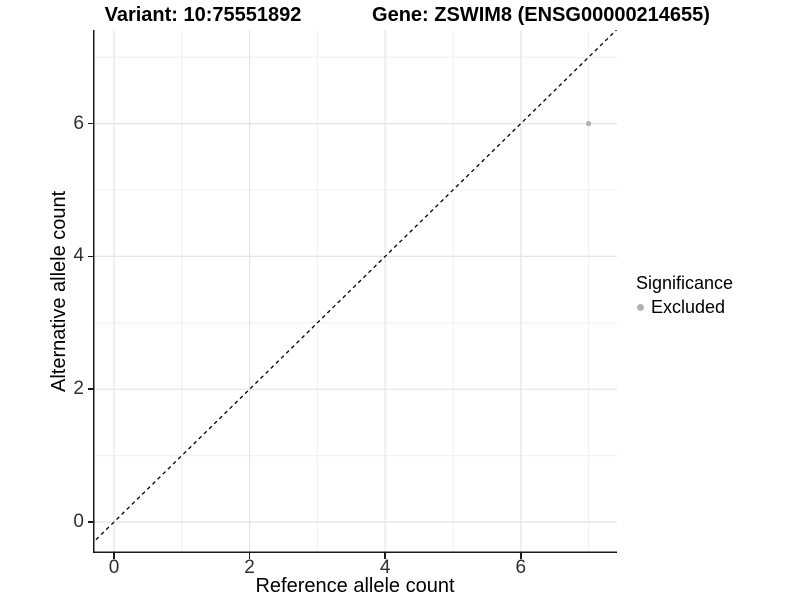 The width and height of the screenshot is (800, 600). Describe the element at coordinates (249, 567) in the screenshot. I see `x-tick-label: 2` at that location.